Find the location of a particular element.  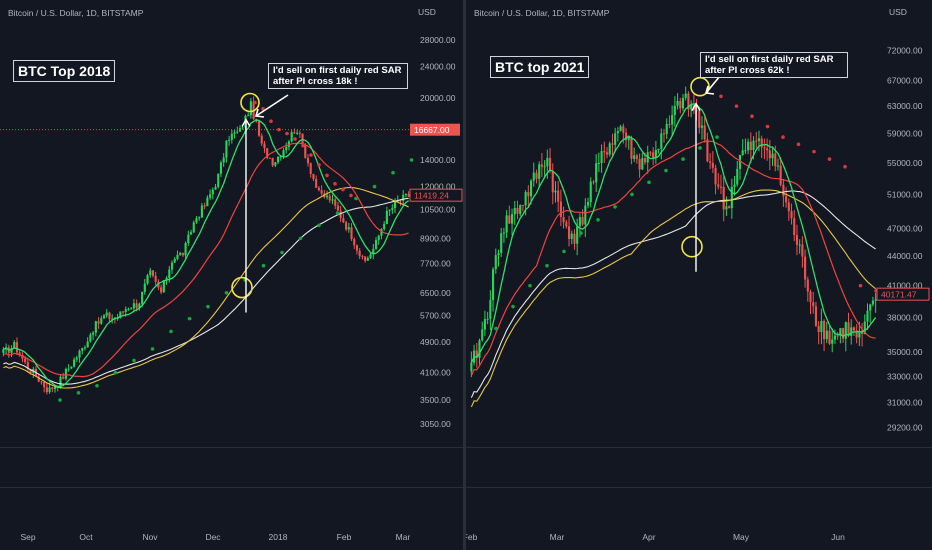

top-marker-circle is located at coordinates (250, 102).